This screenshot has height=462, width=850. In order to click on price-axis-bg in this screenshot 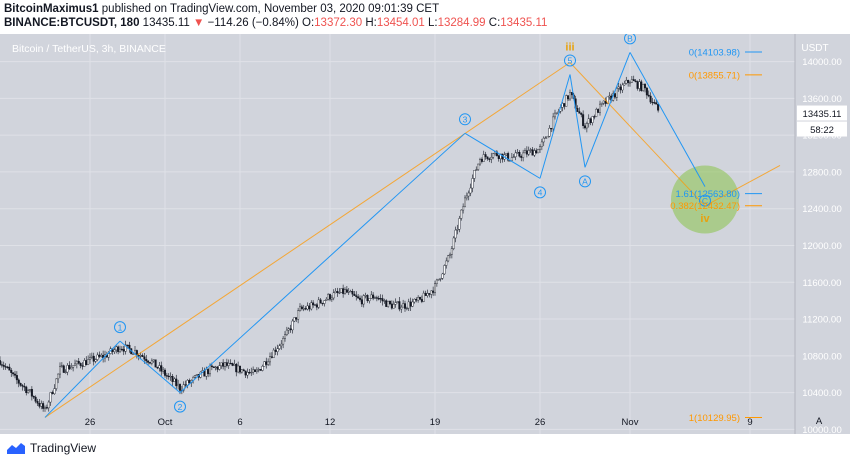, I will do `click(822, 234)`.